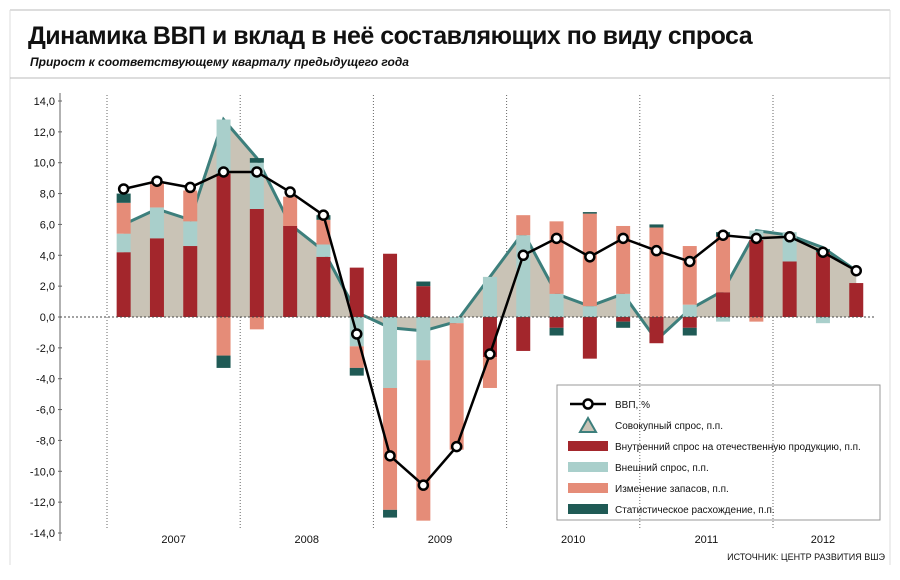 The height and width of the screenshot is (580, 900). I want to click on x-year-label: 2011, so click(707, 540).